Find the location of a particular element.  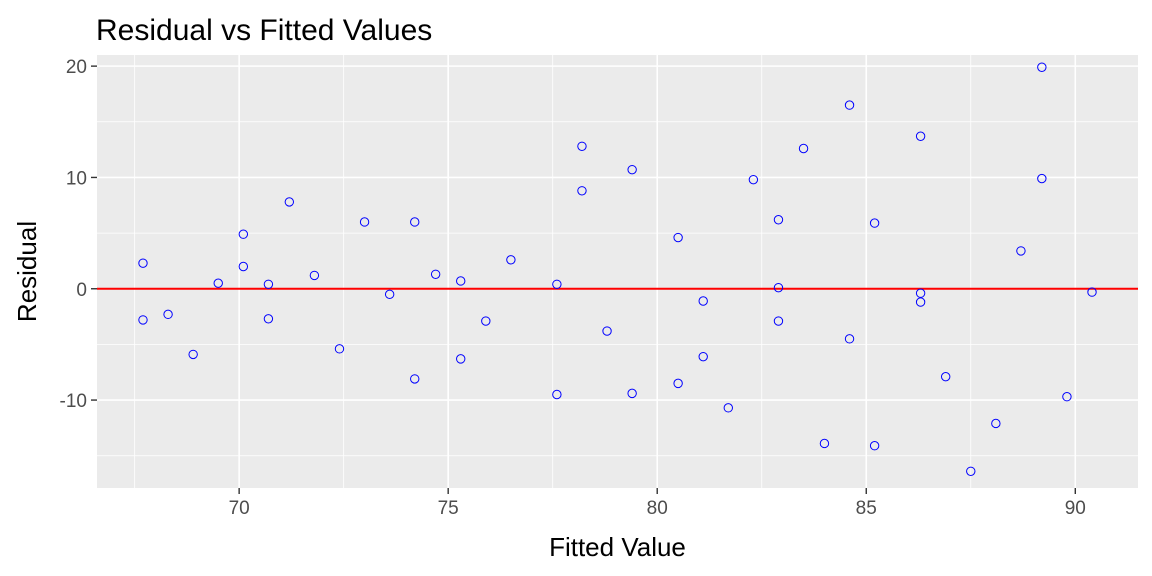

x-axis: 70 75 80 85 90 is located at coordinates (657, 503).